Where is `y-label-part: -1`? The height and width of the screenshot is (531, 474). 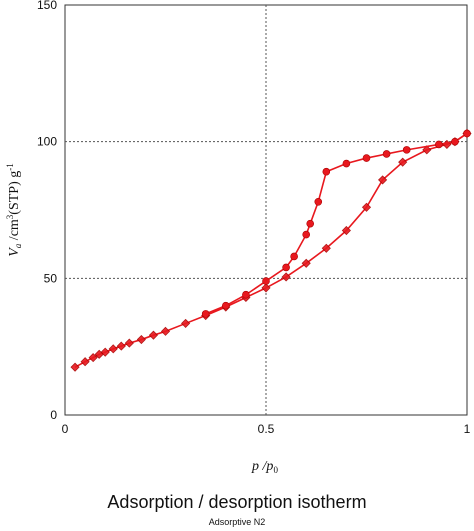 y-label-part: -1 is located at coordinates (10, 167).